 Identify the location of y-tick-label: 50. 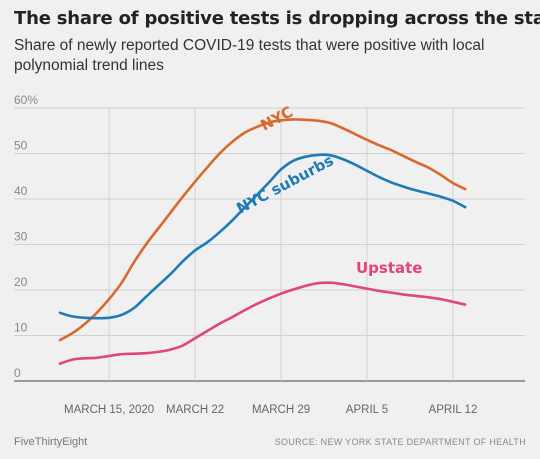
(21, 146).